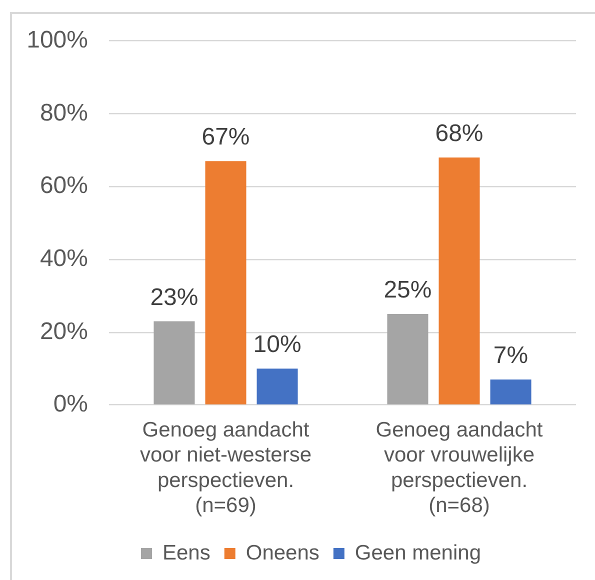  I want to click on y-tick-label: 0%, so click(70, 404).